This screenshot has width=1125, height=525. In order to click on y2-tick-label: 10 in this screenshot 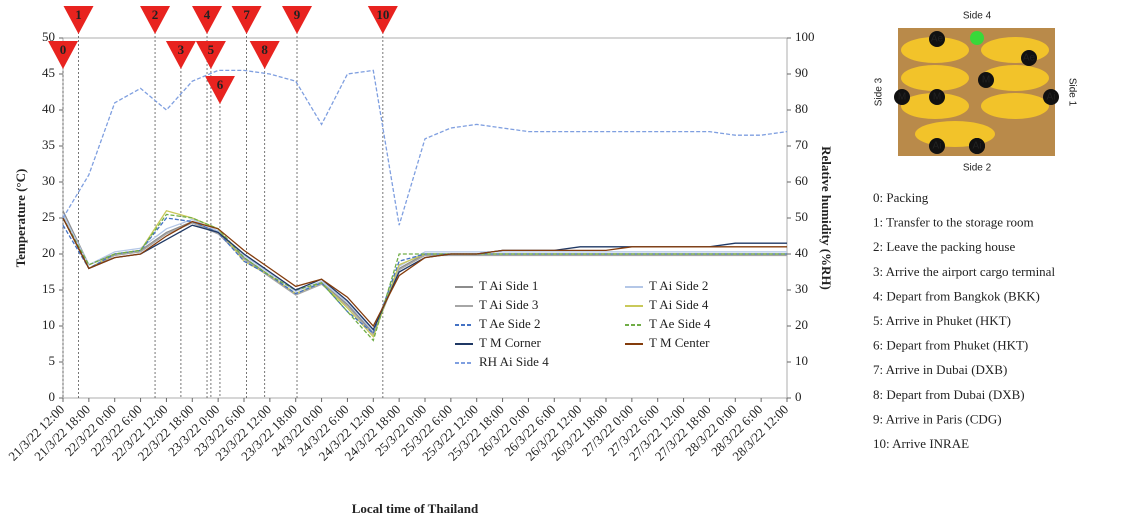, I will do `click(801, 360)`.